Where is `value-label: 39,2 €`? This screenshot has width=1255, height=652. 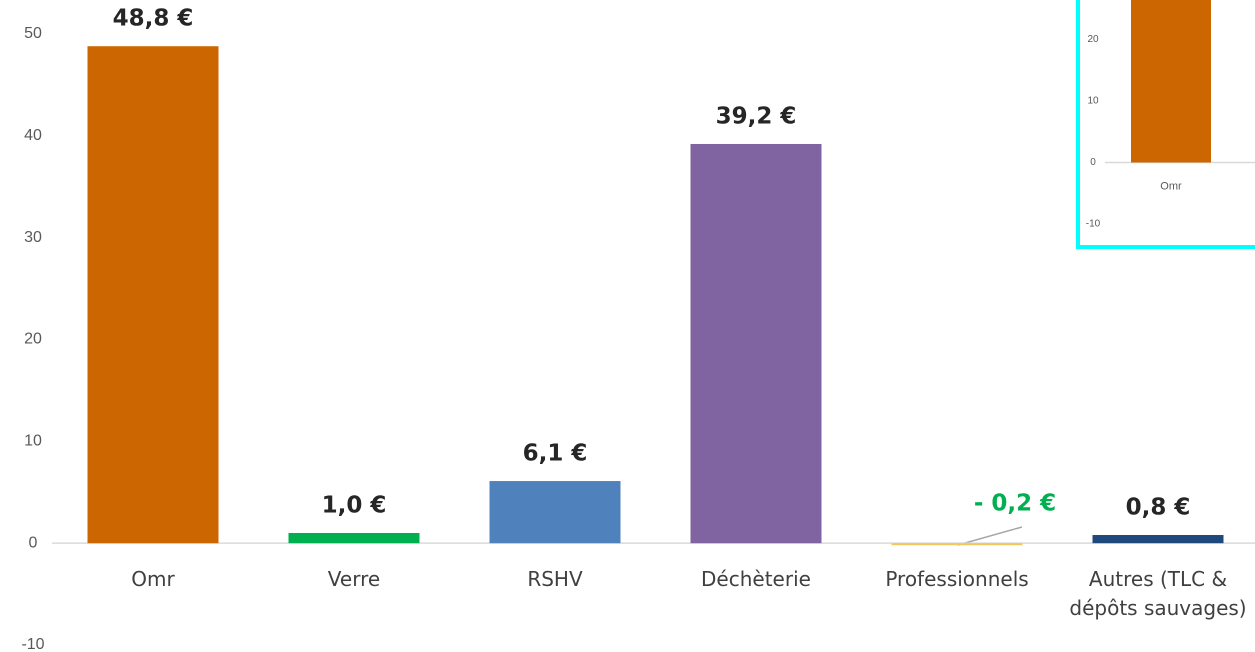
value-label: 39,2 € is located at coordinates (756, 116).